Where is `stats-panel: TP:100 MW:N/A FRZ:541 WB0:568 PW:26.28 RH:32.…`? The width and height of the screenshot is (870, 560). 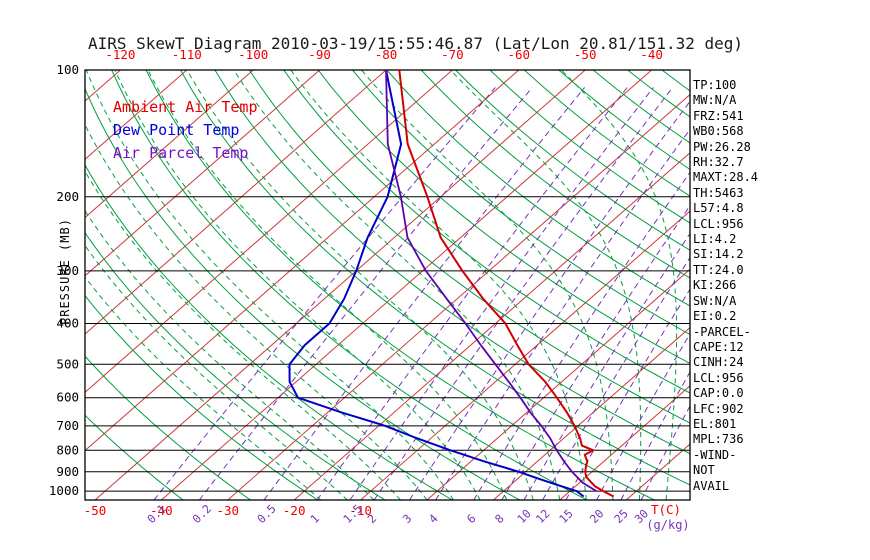 stats-panel: TP:100 MW:N/A FRZ:541 WB0:568 PW:26.28 RH:32.… is located at coordinates (725, 286).